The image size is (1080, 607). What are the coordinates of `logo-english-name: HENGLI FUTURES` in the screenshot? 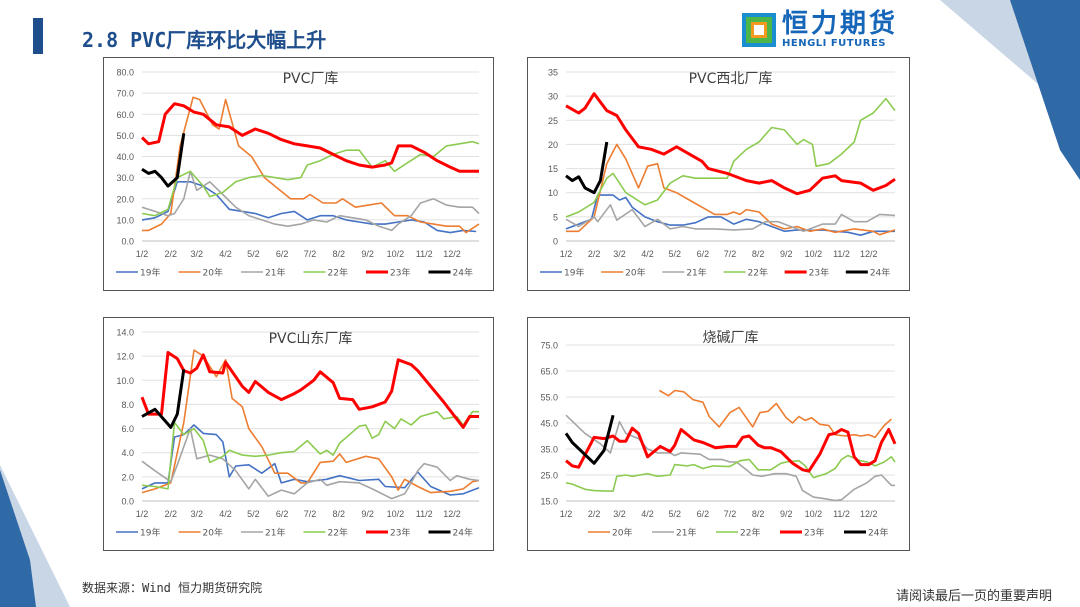 It's located at (834, 43).